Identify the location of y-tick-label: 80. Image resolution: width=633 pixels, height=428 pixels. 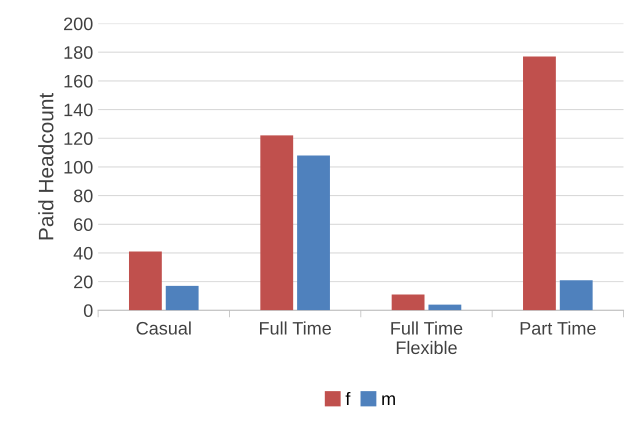
(83, 196).